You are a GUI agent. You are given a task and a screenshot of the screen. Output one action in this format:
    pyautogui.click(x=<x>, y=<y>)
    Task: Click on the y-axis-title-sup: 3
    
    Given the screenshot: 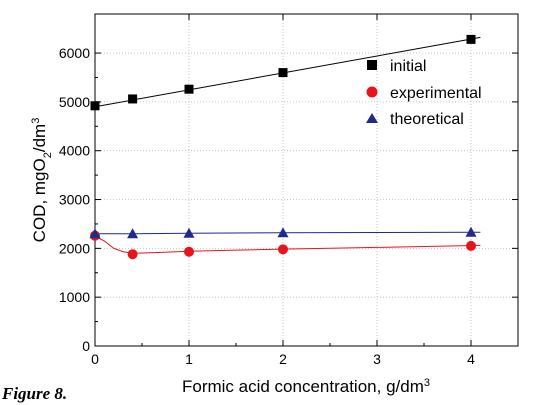 What is the action you would take?
    pyautogui.click(x=36, y=121)
    